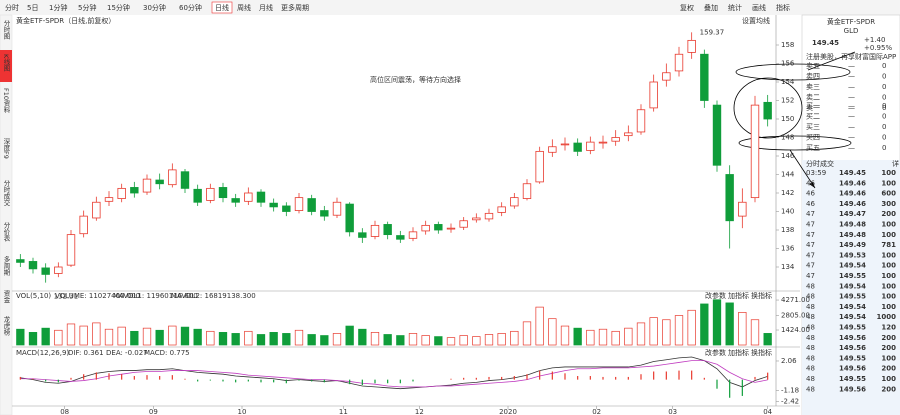 This screenshot has width=900, height=415. Describe the element at coordinates (295, 7) in the screenshot. I see `toolbar-tab: 更多周期` at that location.